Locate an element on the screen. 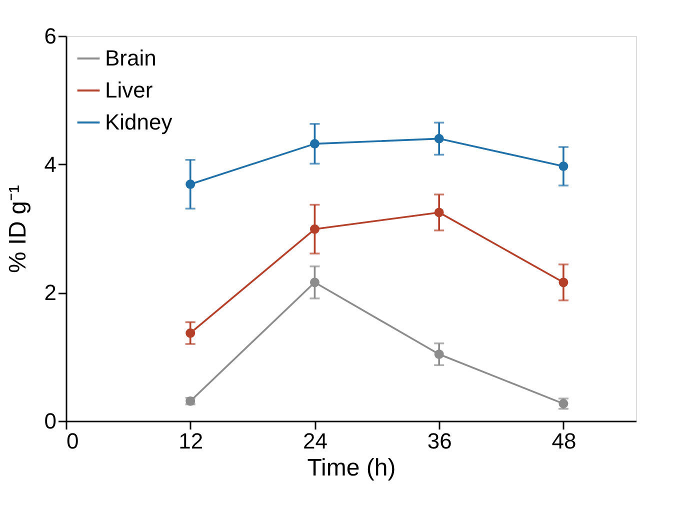 This screenshot has width=683, height=507. y-axis-title: % ID g⁻¹ is located at coordinates (18, 229).